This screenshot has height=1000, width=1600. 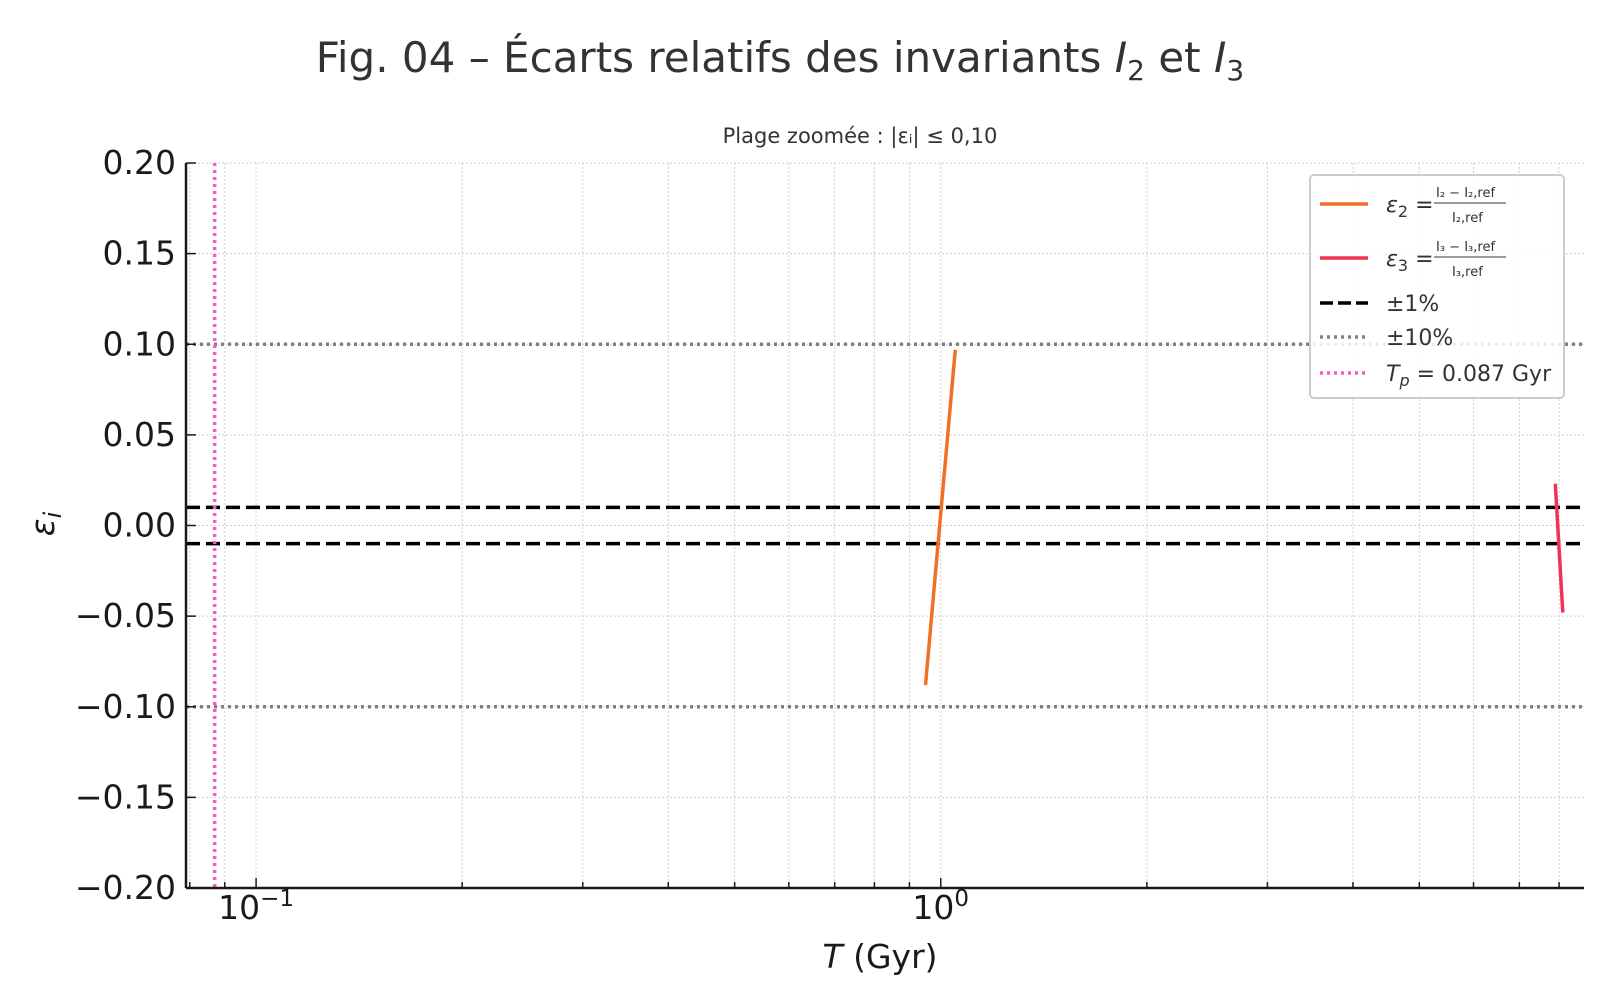 What do you see at coordinates (1469, 376) in the screenshot?
I see `legend-label-tp: Tp = 0.087 Gyr` at bounding box center [1469, 376].